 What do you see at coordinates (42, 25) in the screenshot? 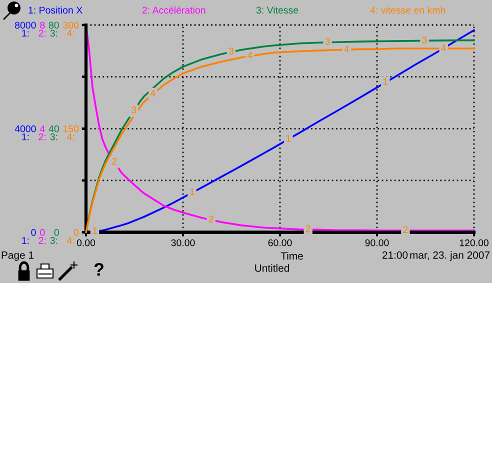
I see `y2-tick-label: 8` at bounding box center [42, 25].